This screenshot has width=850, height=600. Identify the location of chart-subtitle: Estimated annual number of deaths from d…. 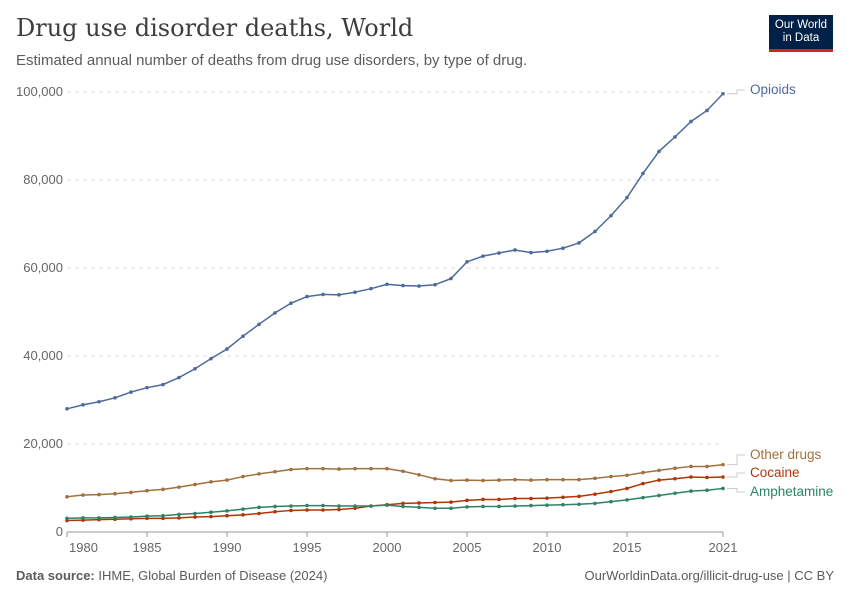
(272, 60).